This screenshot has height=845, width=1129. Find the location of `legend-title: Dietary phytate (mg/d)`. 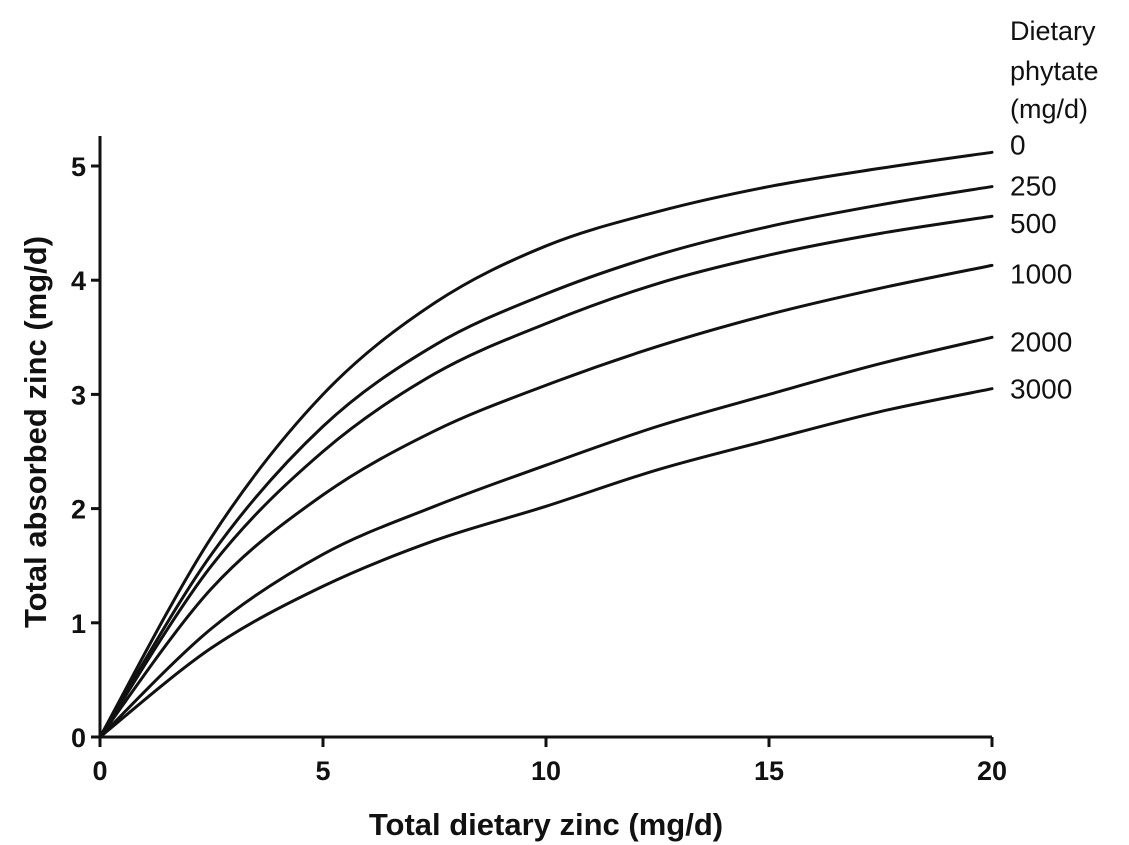

legend-title: Dietary phytate (mg/d) is located at coordinates (1054, 70).